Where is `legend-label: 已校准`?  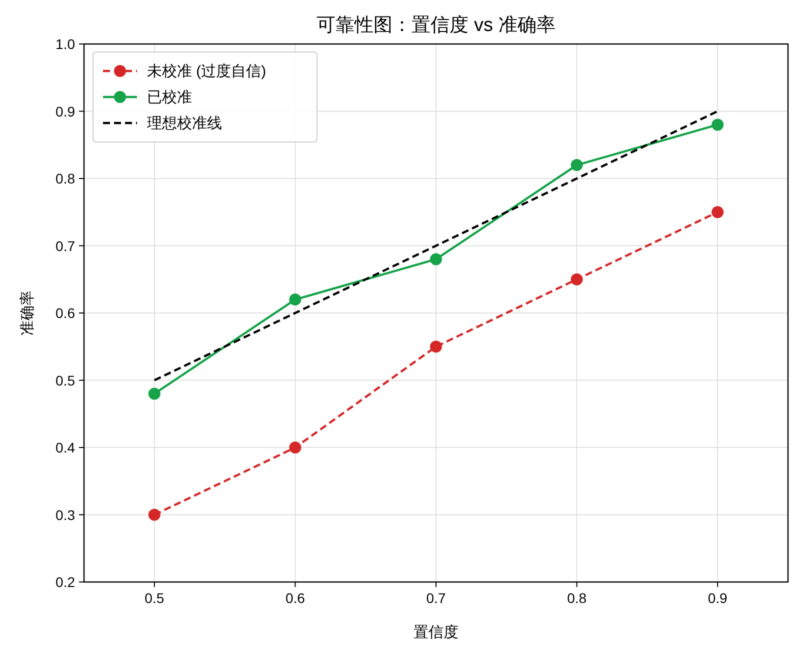 legend-label: 已校准 is located at coordinates (169, 97).